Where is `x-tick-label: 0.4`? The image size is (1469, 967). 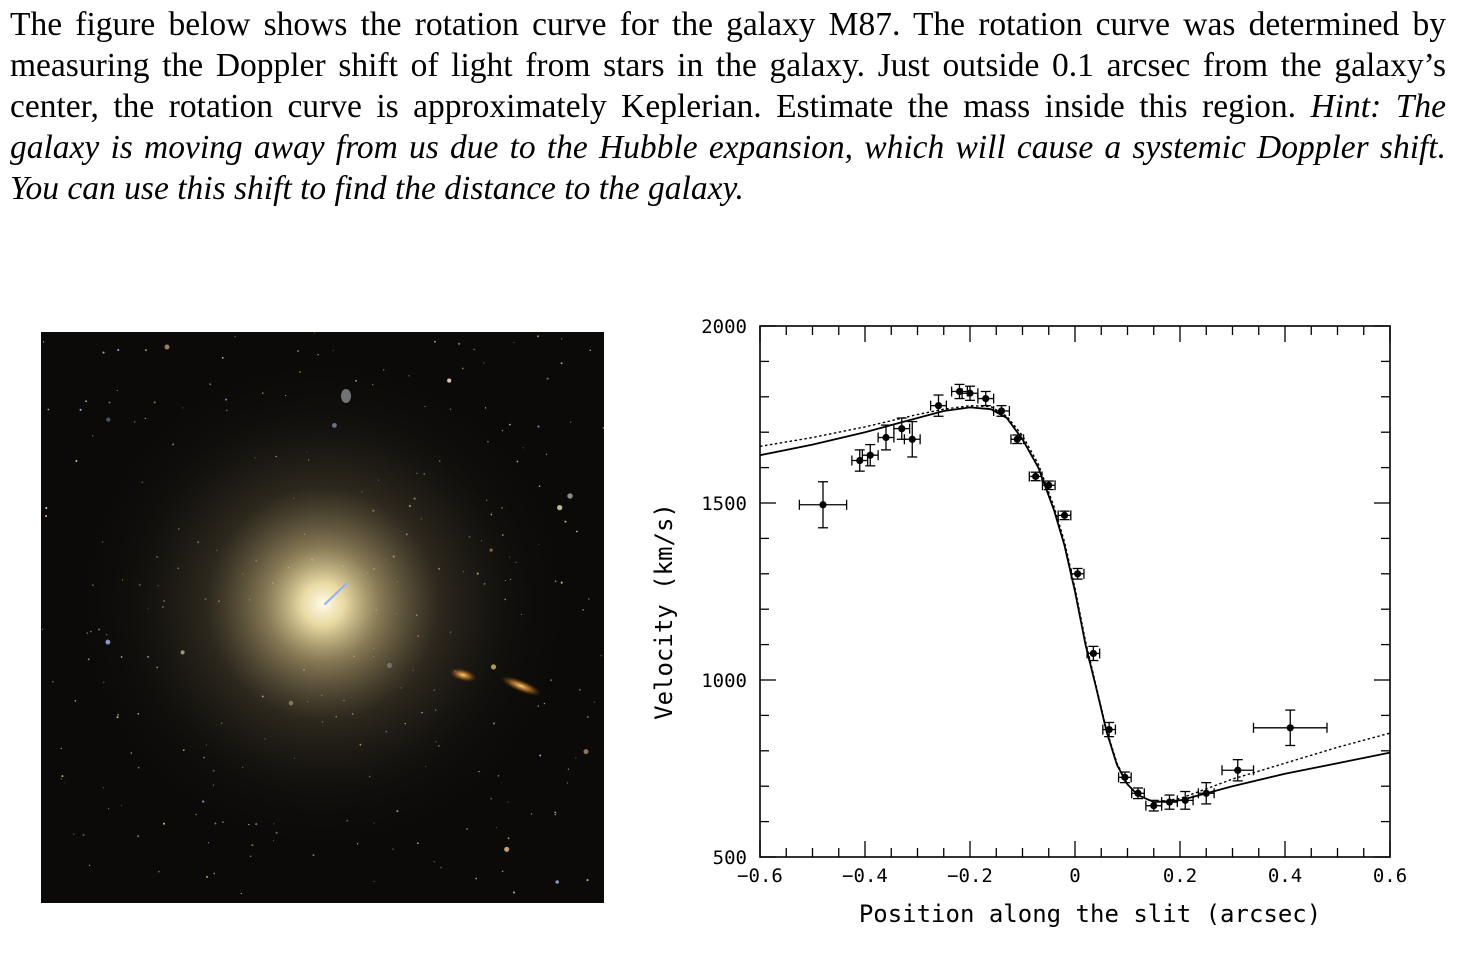
x-tick-label: 0.4 is located at coordinates (1285, 876).